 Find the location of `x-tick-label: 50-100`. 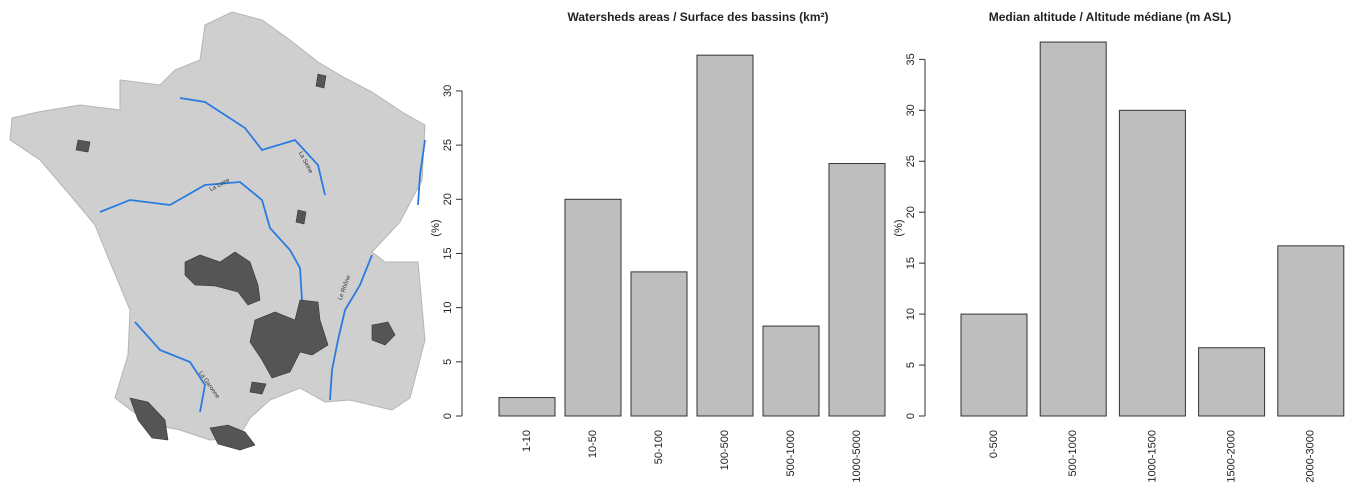

x-tick-label: 50-100 is located at coordinates (659, 447).